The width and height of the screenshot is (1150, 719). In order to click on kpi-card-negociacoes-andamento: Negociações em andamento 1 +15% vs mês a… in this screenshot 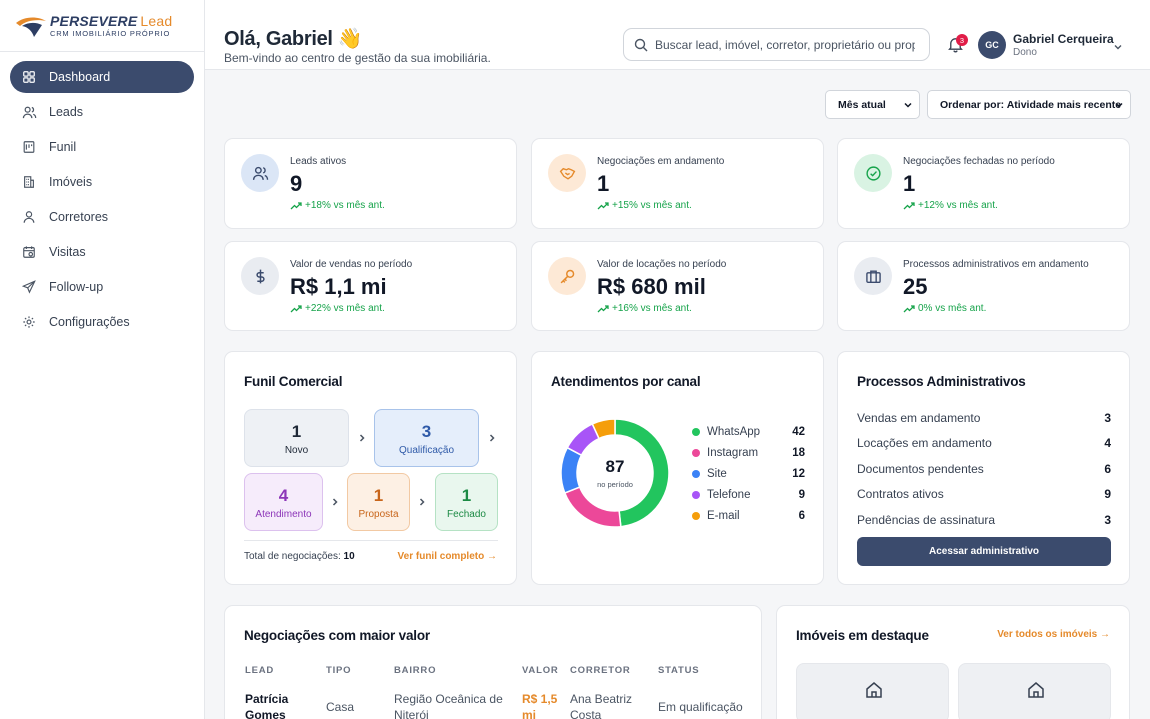, I will do `click(677, 183)`.